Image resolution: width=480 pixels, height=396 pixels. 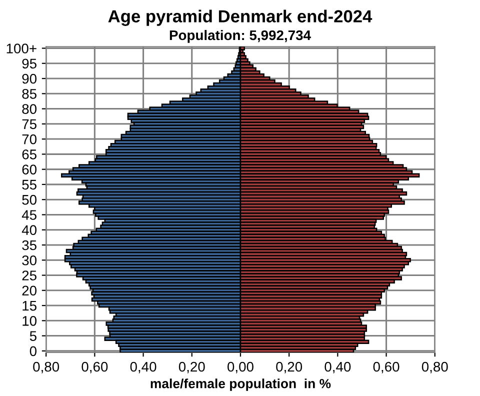 I want to click on y-tick-label: 80, so click(x=29, y=109).